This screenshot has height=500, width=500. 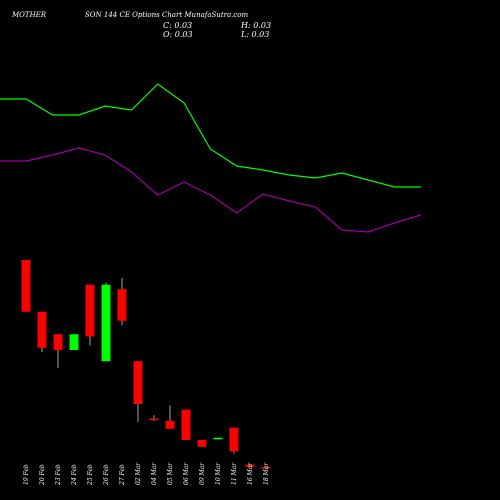 I want to click on close-value: C: 0.03, so click(x=178, y=25).